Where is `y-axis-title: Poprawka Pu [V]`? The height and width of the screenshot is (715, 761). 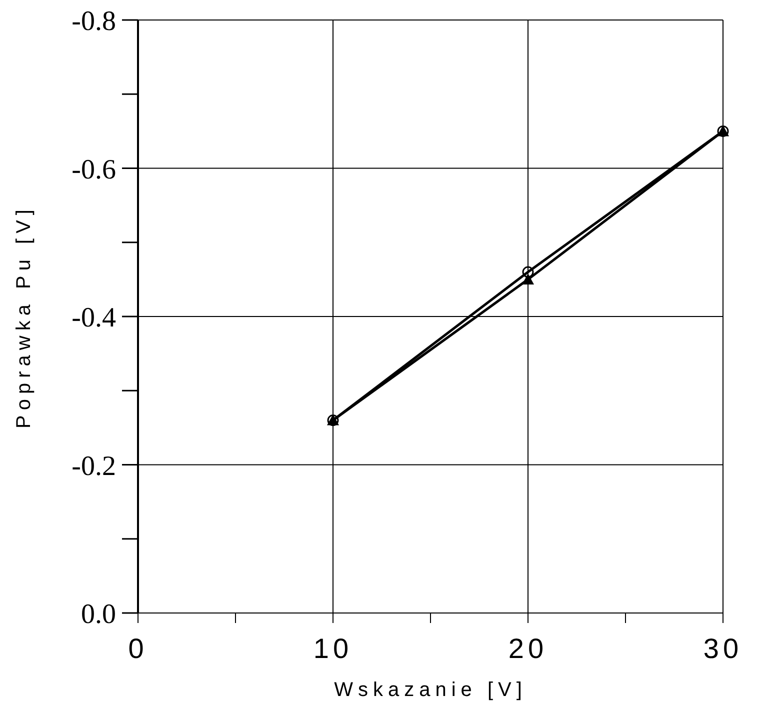
y-axis-title: Poprawka Pu [V] is located at coordinates (24, 316).